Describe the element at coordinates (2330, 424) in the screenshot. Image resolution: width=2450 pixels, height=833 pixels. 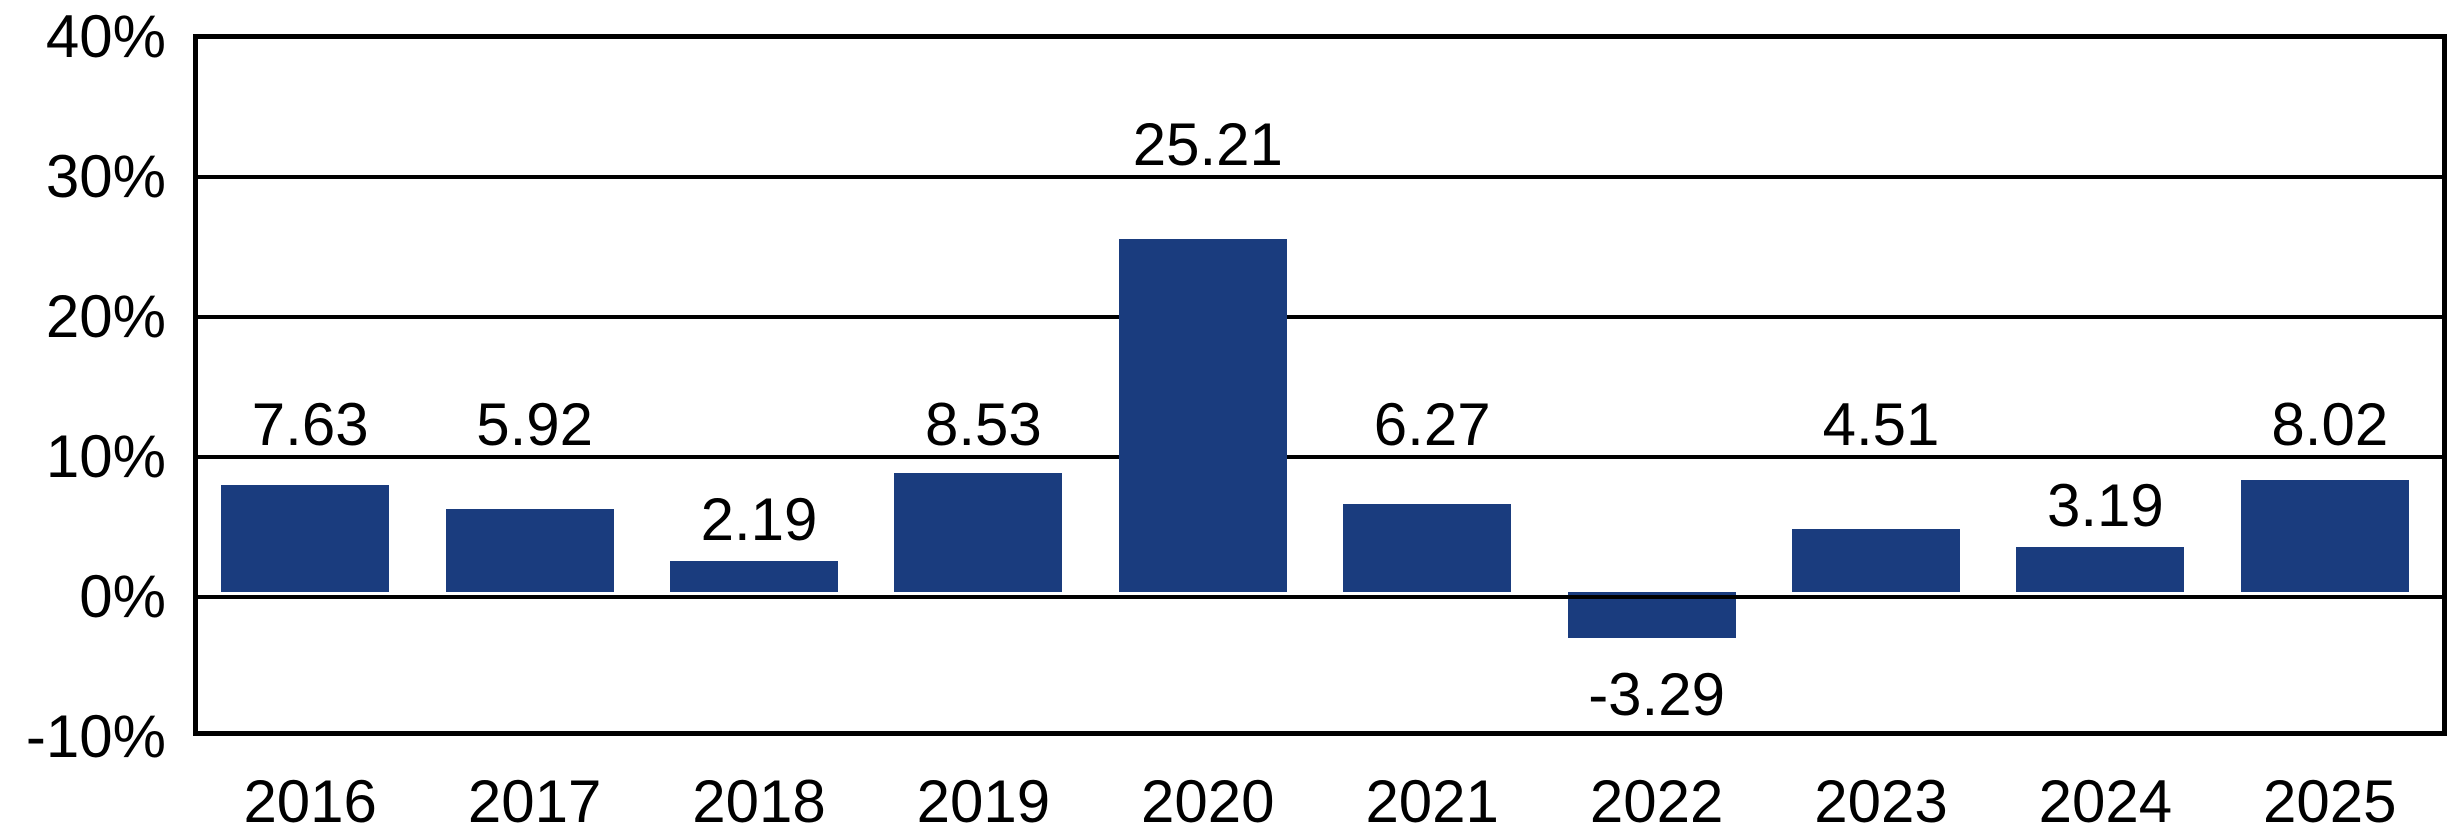
I see `bar-value-label-2025: 8.02` at that location.